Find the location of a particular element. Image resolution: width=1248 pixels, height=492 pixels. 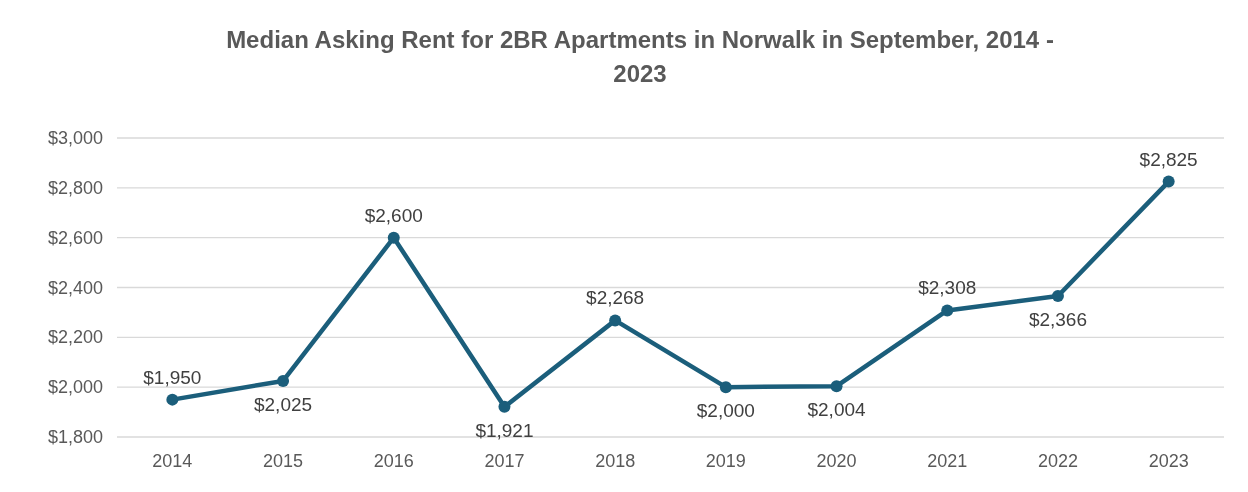

y-tick-label: $2,200 is located at coordinates (75, 337).